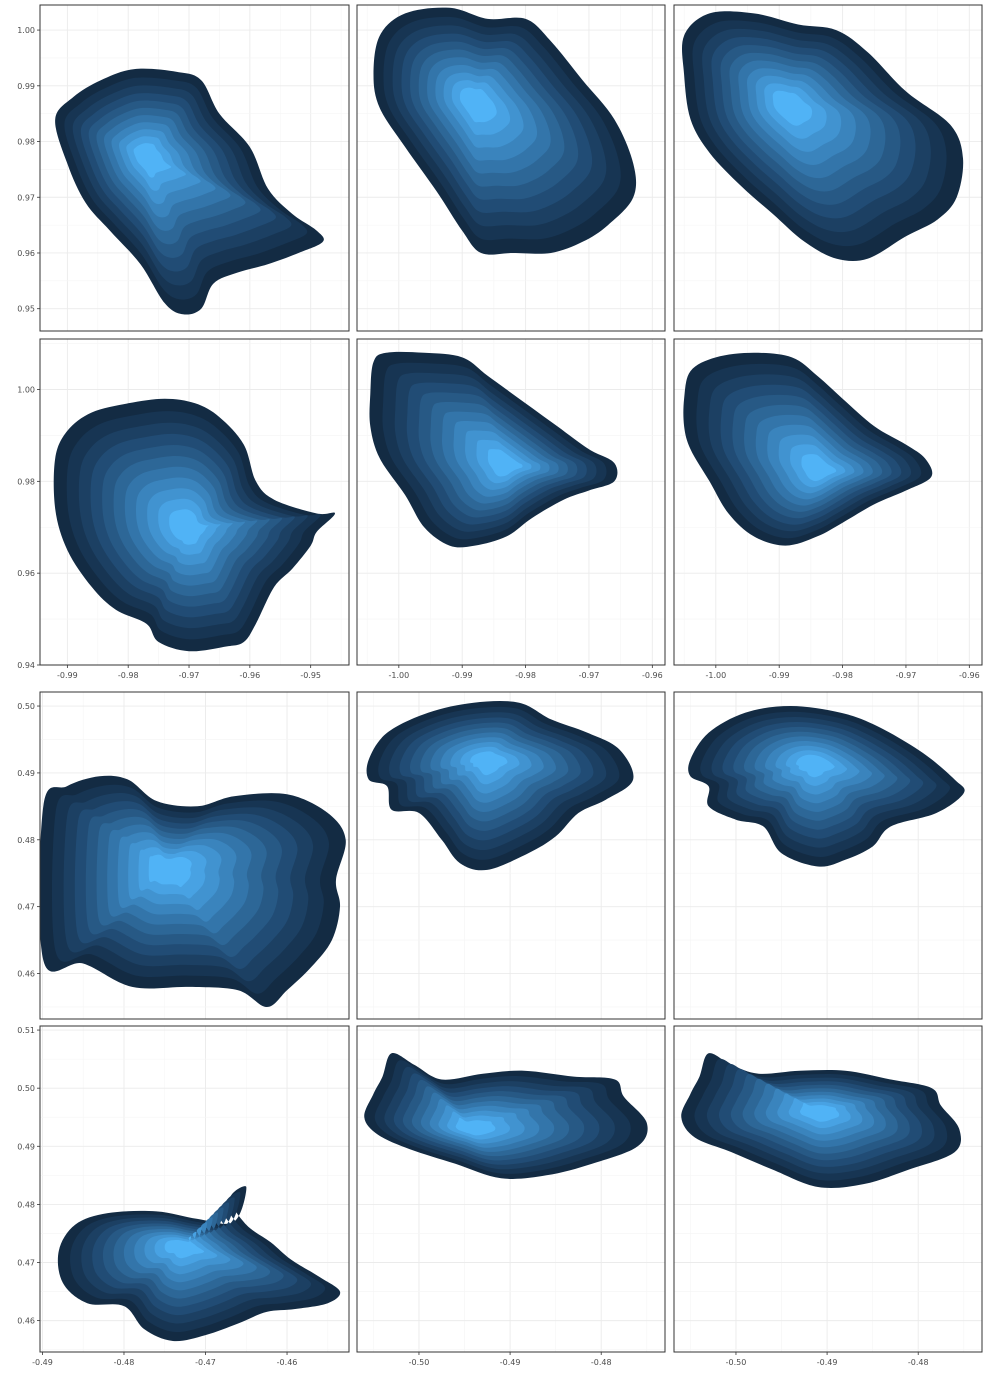  I want to click on x-axis-r4c2: -0.50 -0.49 -0.48, so click(510, 1359).